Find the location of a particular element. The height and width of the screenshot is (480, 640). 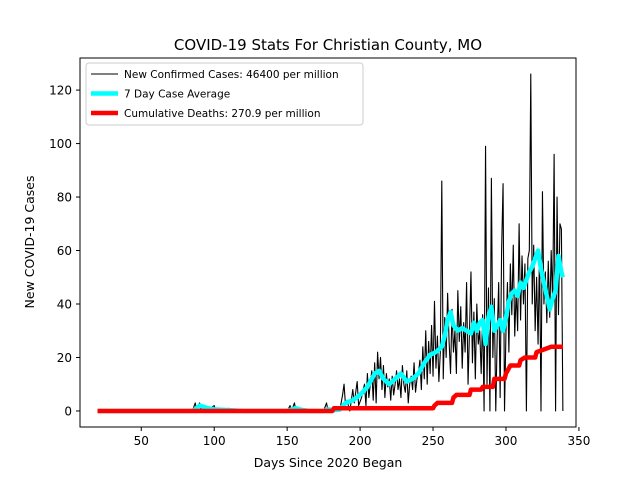

x-tick-label: 350 is located at coordinates (578, 441).